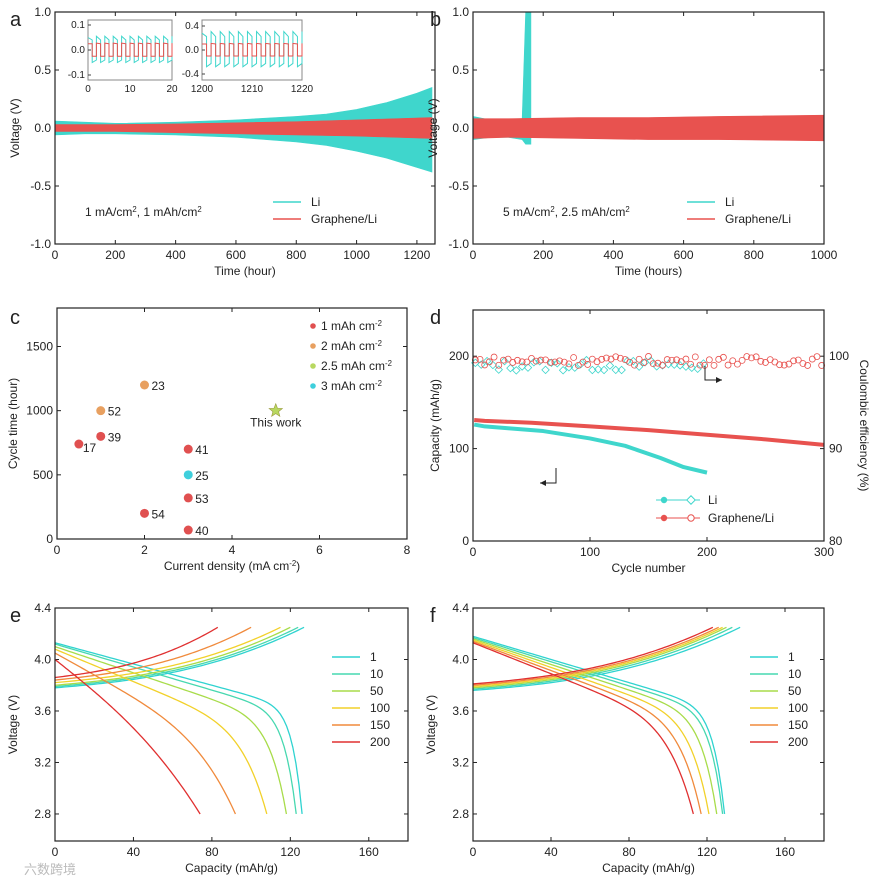  What do you see at coordinates (159, 514) in the screenshot?
I see `point-label: 54` at bounding box center [159, 514].